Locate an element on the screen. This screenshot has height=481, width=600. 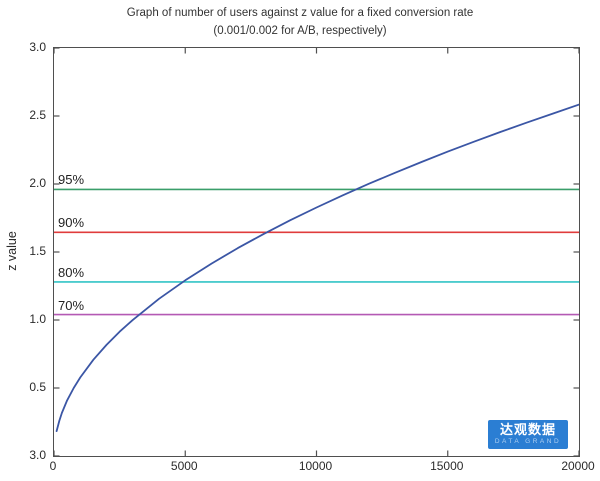
x-tick-label-4: 20000 is located at coordinates (578, 466).